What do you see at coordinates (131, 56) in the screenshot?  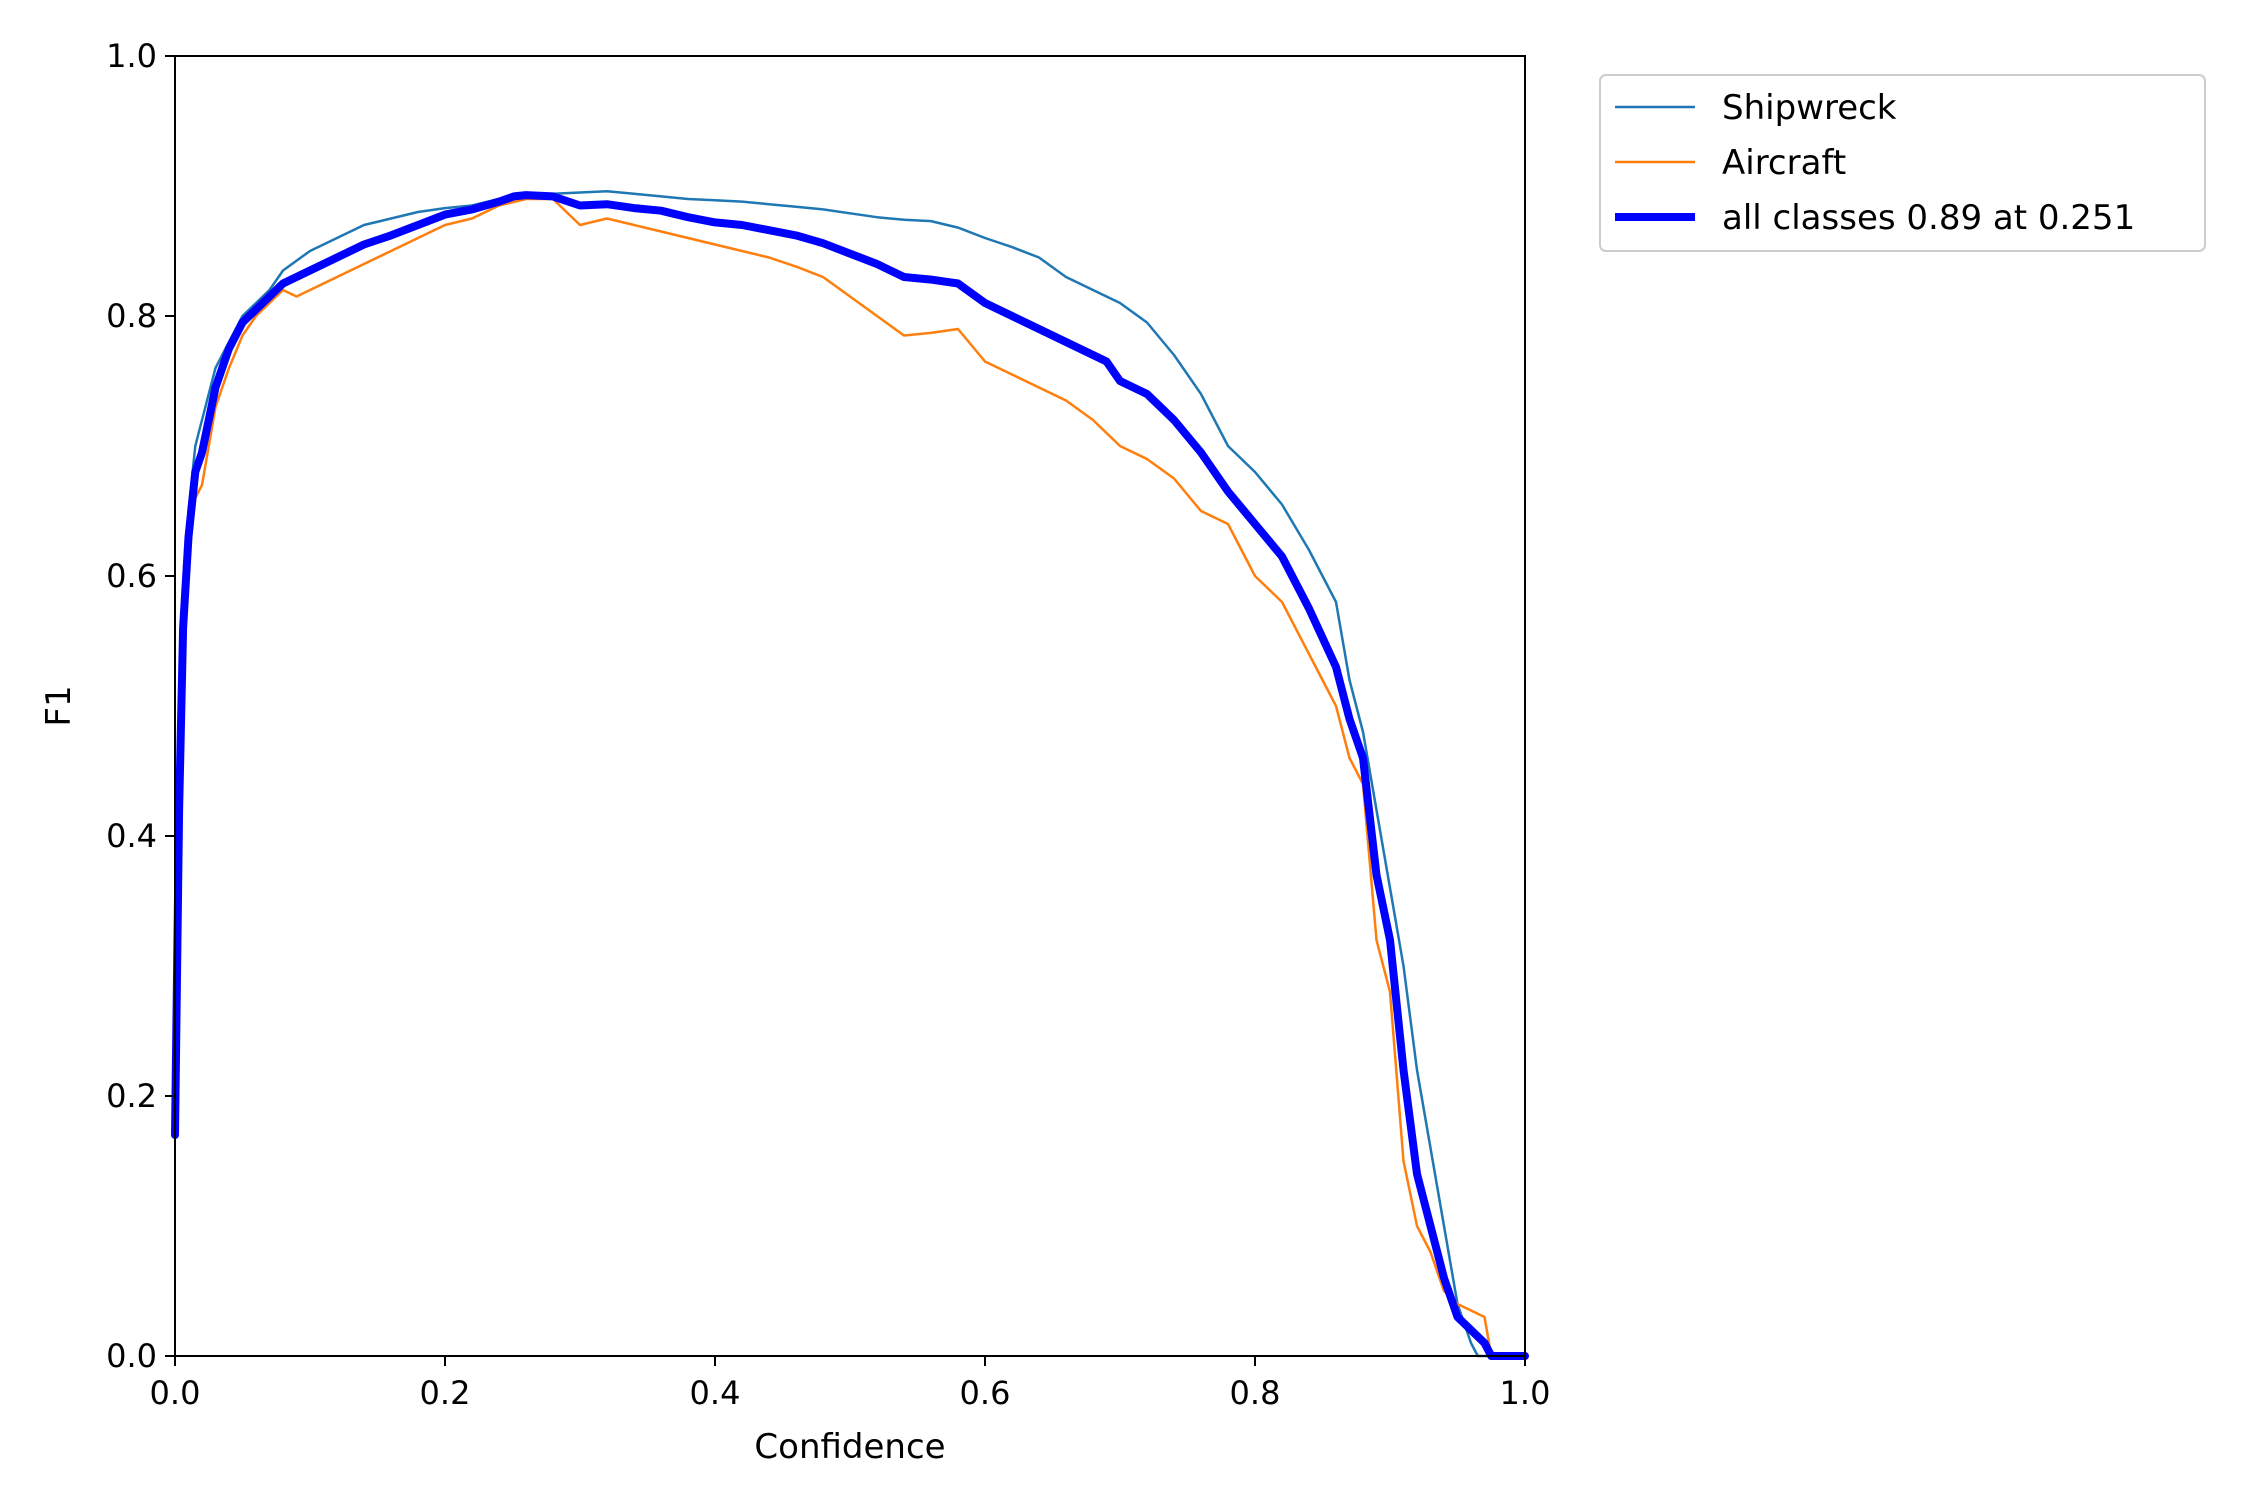 I see `y-tick-label: 1.0` at bounding box center [131, 56].